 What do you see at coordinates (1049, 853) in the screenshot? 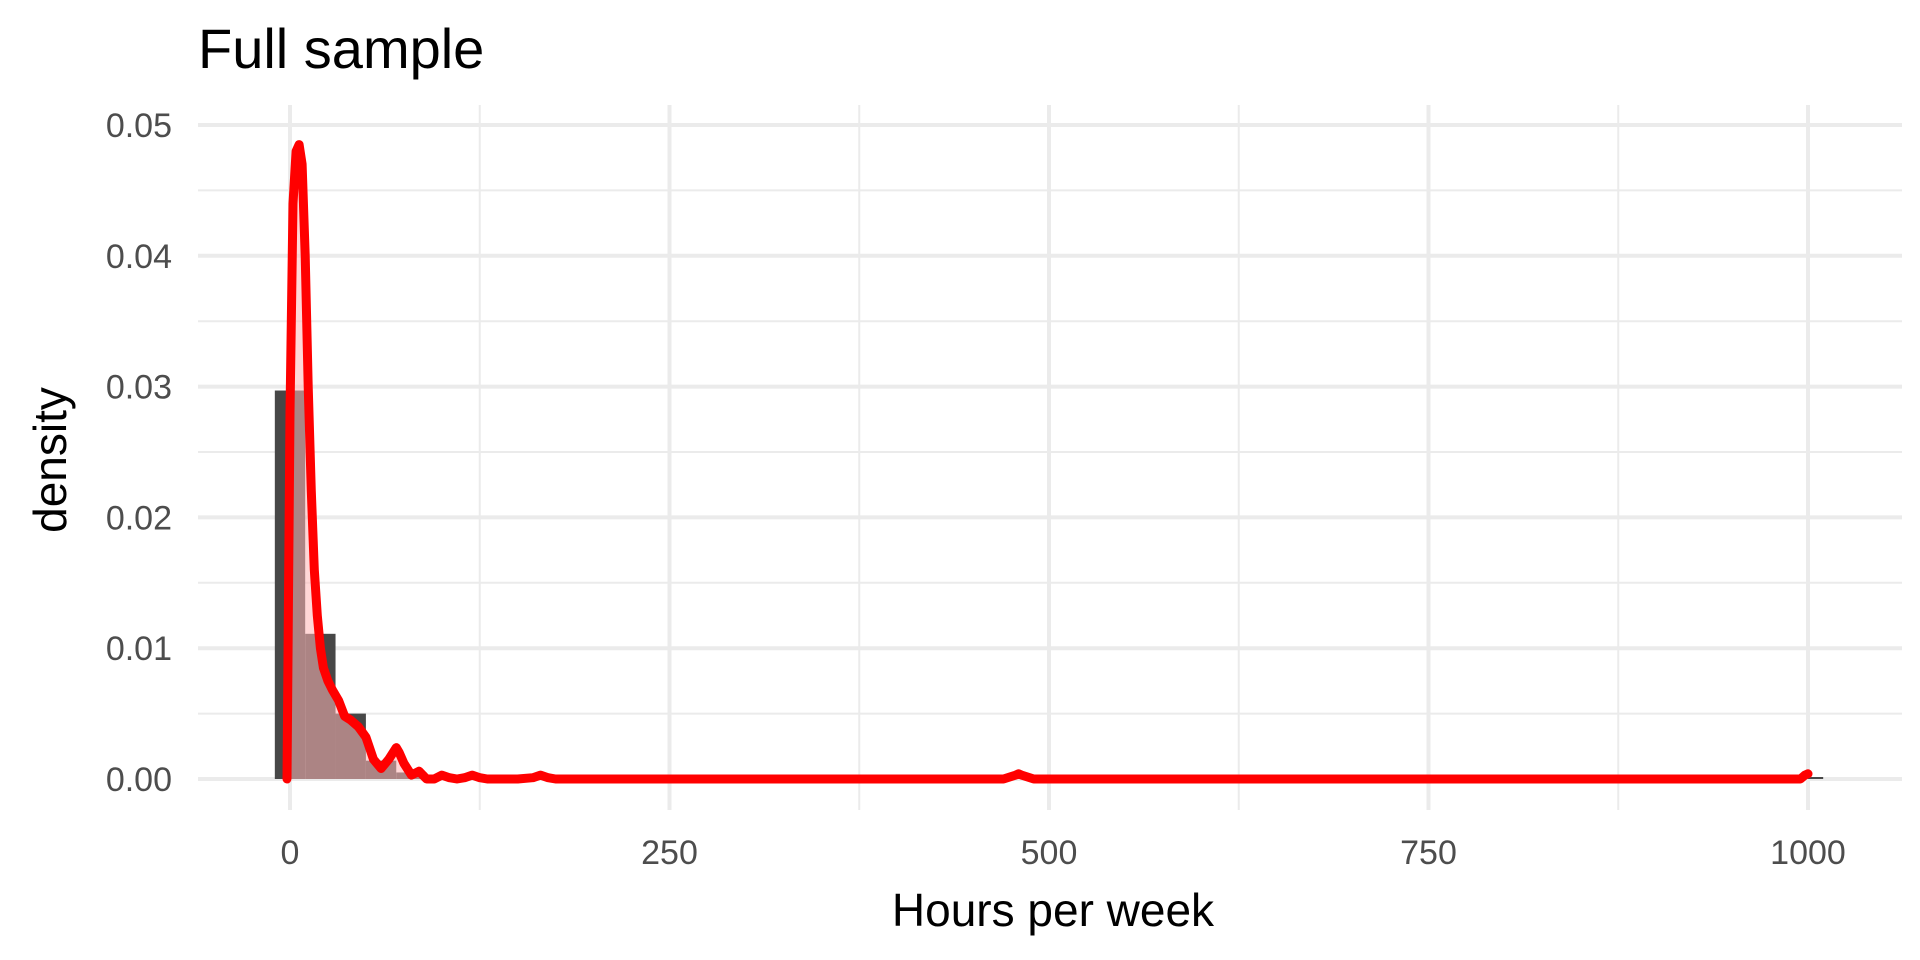
I see `x-tick-label: 500` at bounding box center [1049, 853].